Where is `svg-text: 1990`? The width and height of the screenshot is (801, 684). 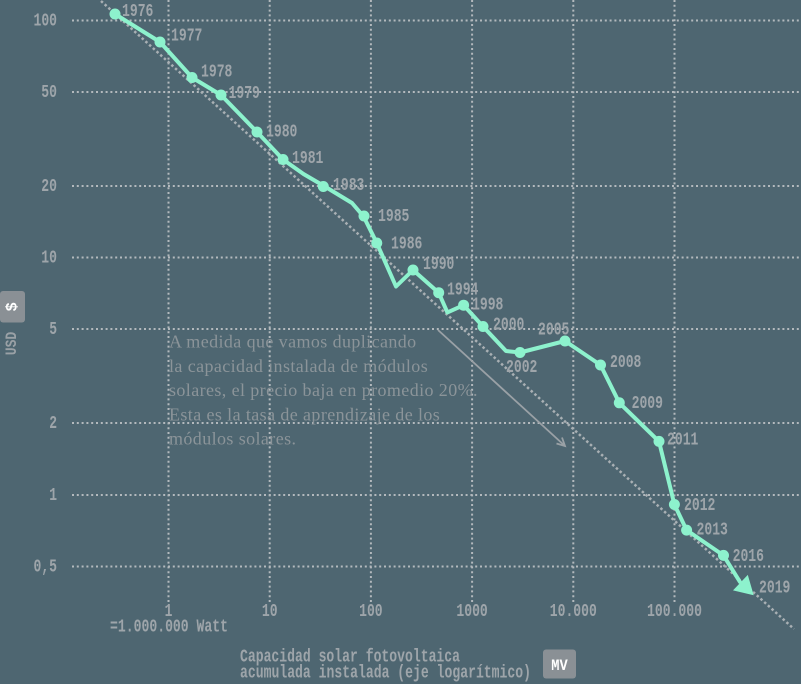
svg-text: 1990 is located at coordinates (438, 265).